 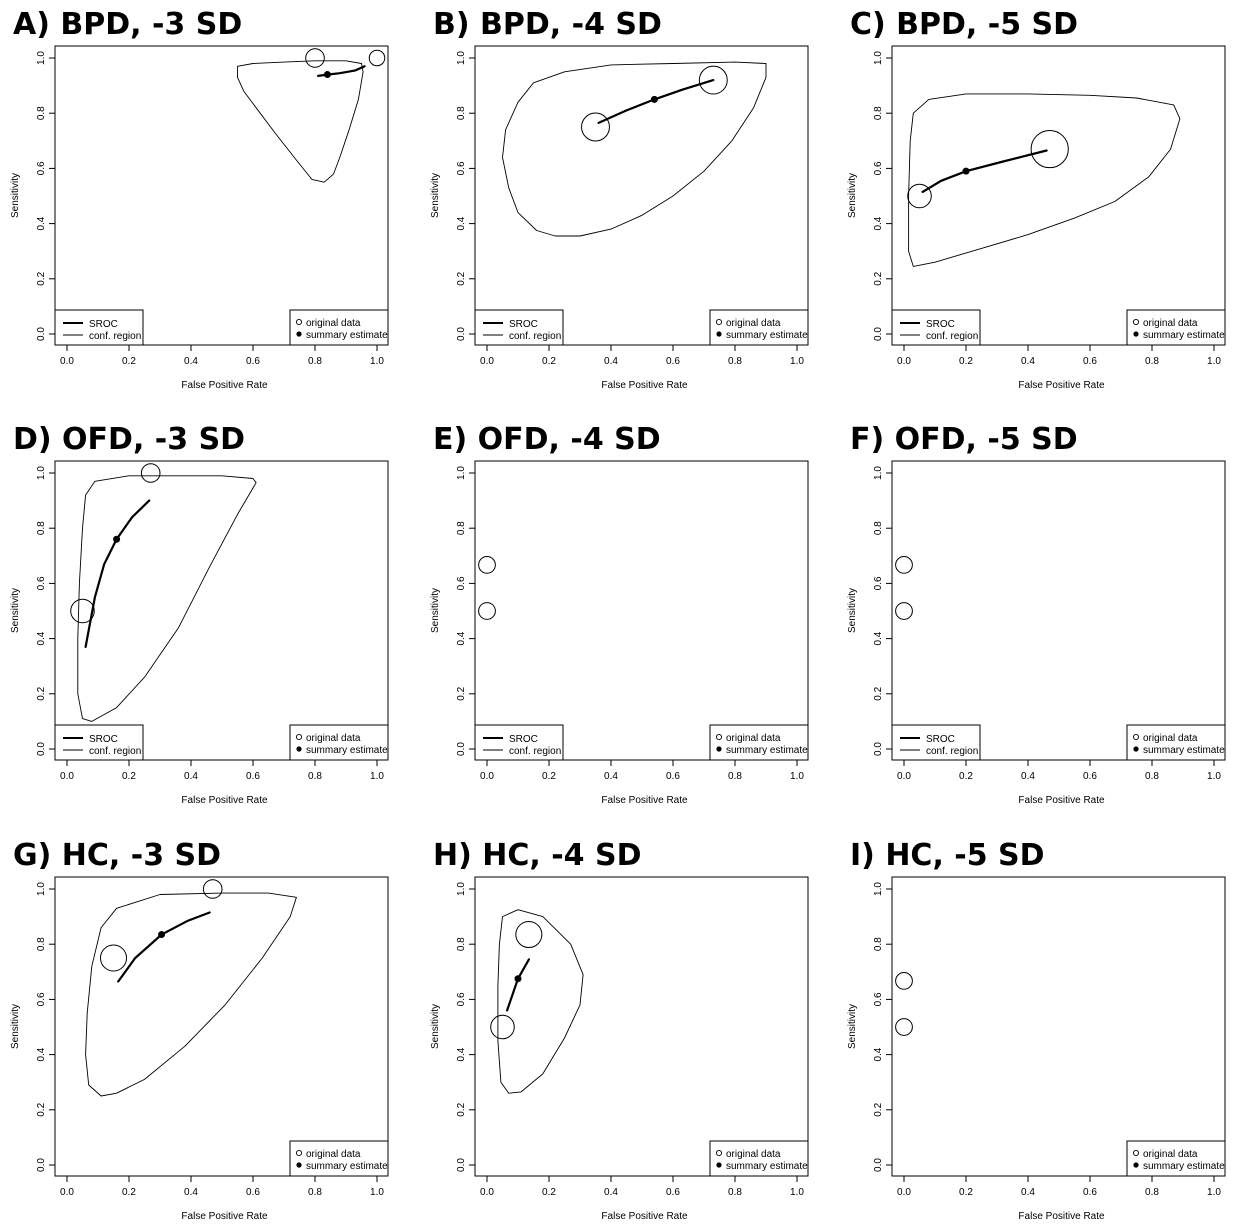 I want to click on panel-title: A) BPD, -3 SD, so click(x=127, y=24).